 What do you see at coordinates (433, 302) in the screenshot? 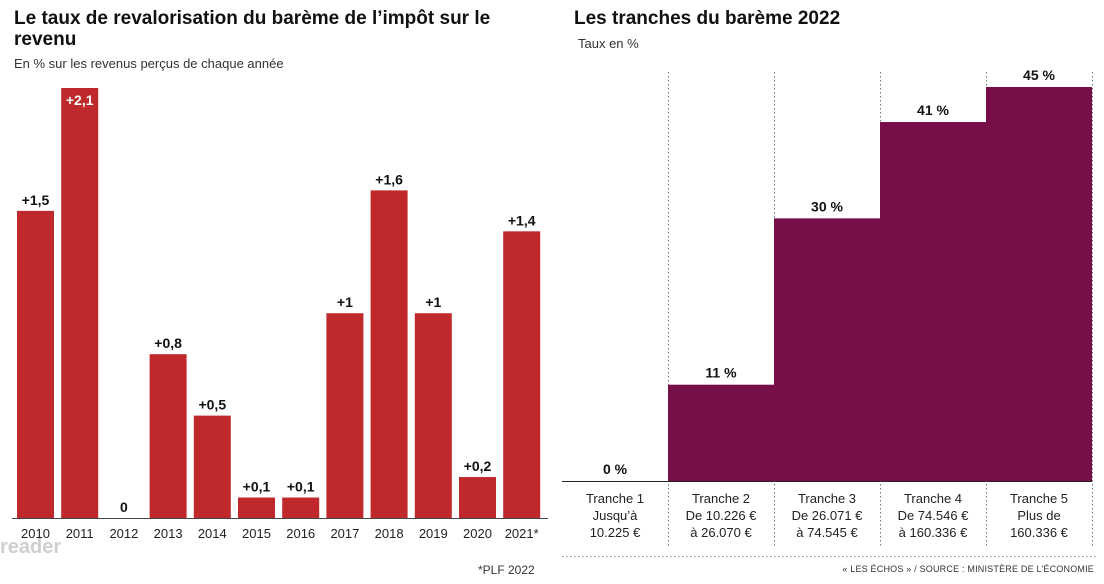
I see `bar-value-label-2019: +1` at bounding box center [433, 302].